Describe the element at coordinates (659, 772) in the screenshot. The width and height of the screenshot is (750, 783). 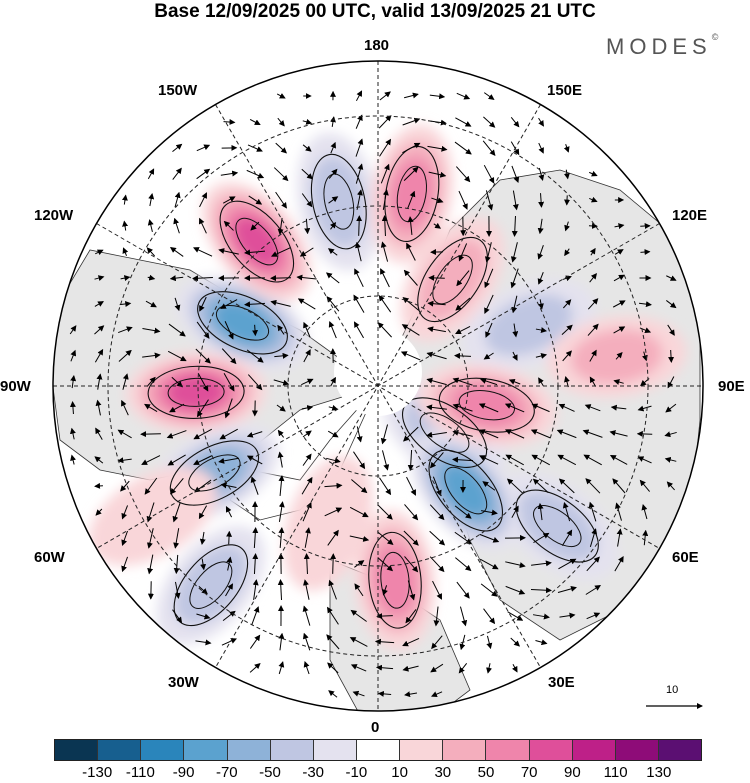
I see `colorbar-tick-label: 130` at that location.